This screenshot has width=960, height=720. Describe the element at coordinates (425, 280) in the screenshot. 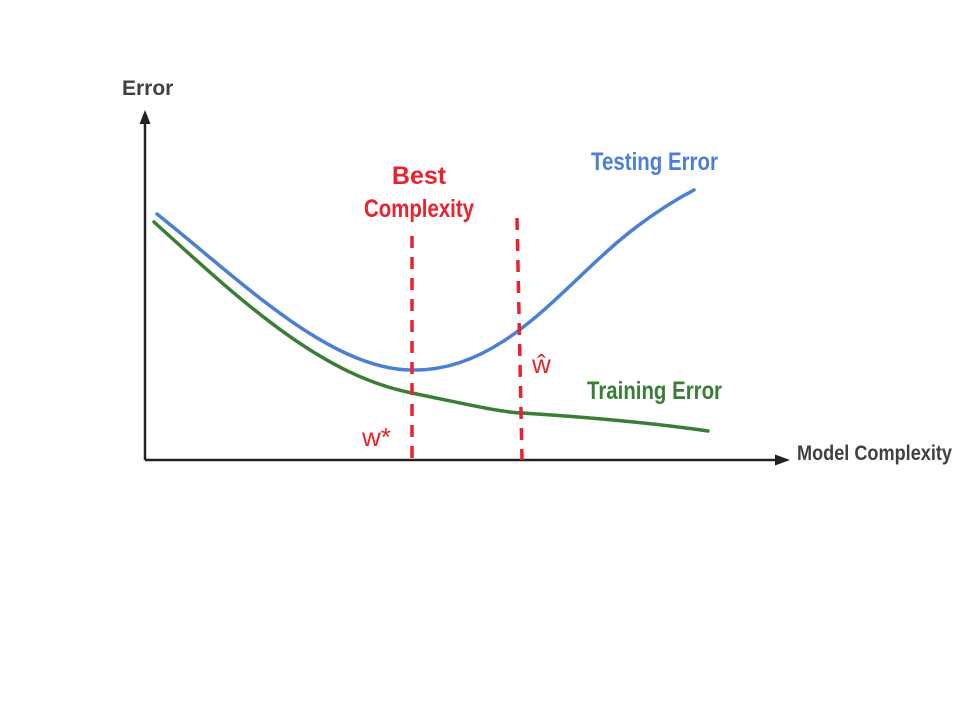

I see `testing-error-curve` at that location.